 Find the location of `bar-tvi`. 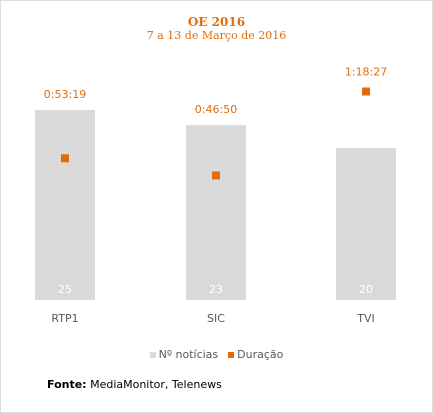

bar-tvi is located at coordinates (366, 224).